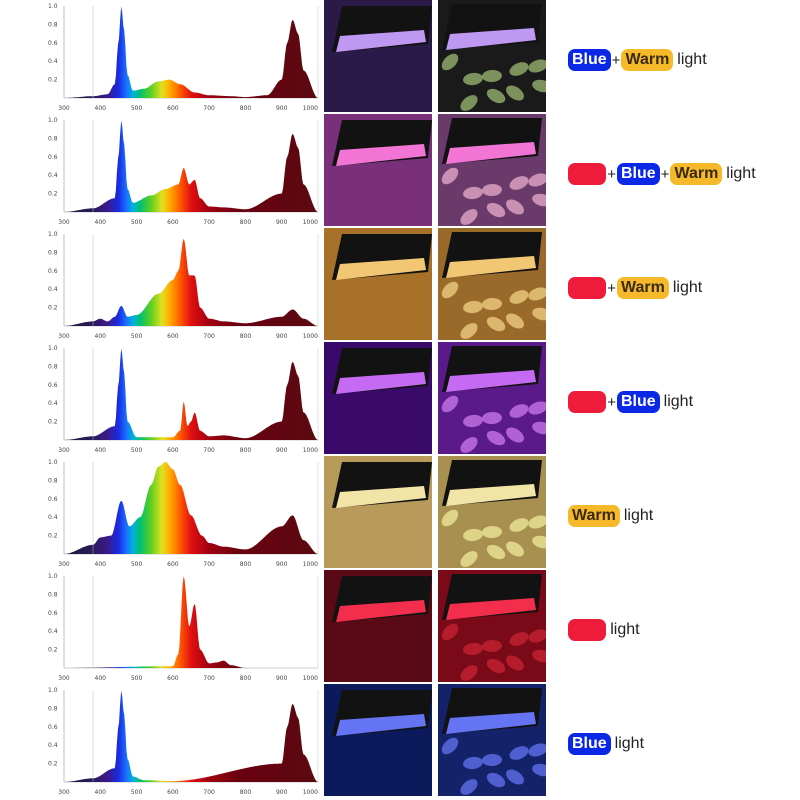  What do you see at coordinates (594, 516) in the screenshot?
I see `warm-badge: Warm` at bounding box center [594, 516].